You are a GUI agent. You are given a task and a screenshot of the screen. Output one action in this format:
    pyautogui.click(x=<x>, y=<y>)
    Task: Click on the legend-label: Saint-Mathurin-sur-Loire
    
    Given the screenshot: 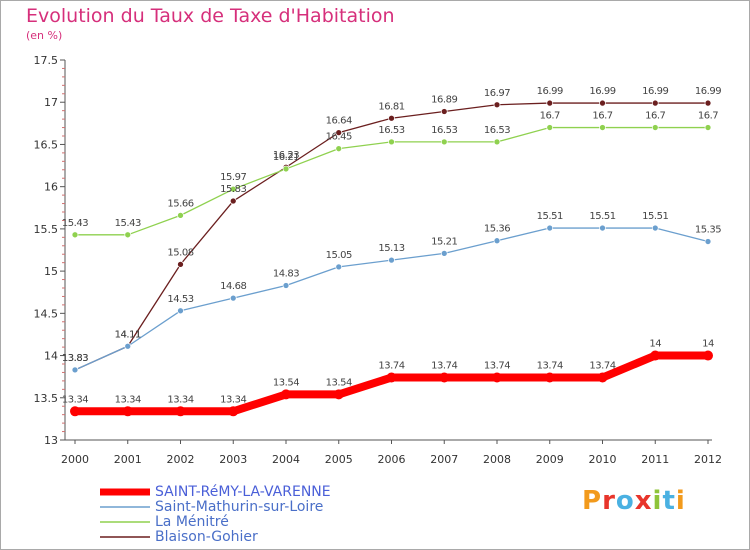 What is the action you would take?
    pyautogui.click(x=239, y=507)
    